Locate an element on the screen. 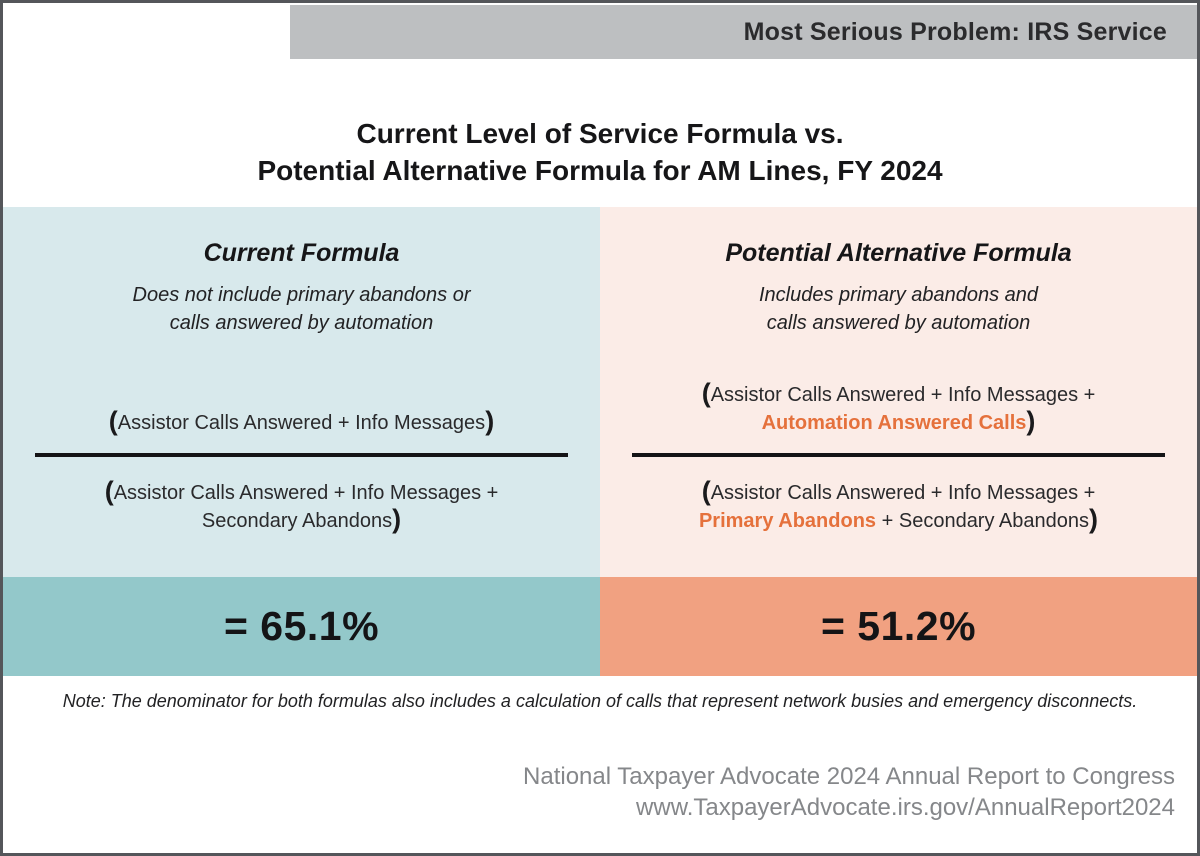  alternative-result-bar: = 51.2% is located at coordinates (898, 626).